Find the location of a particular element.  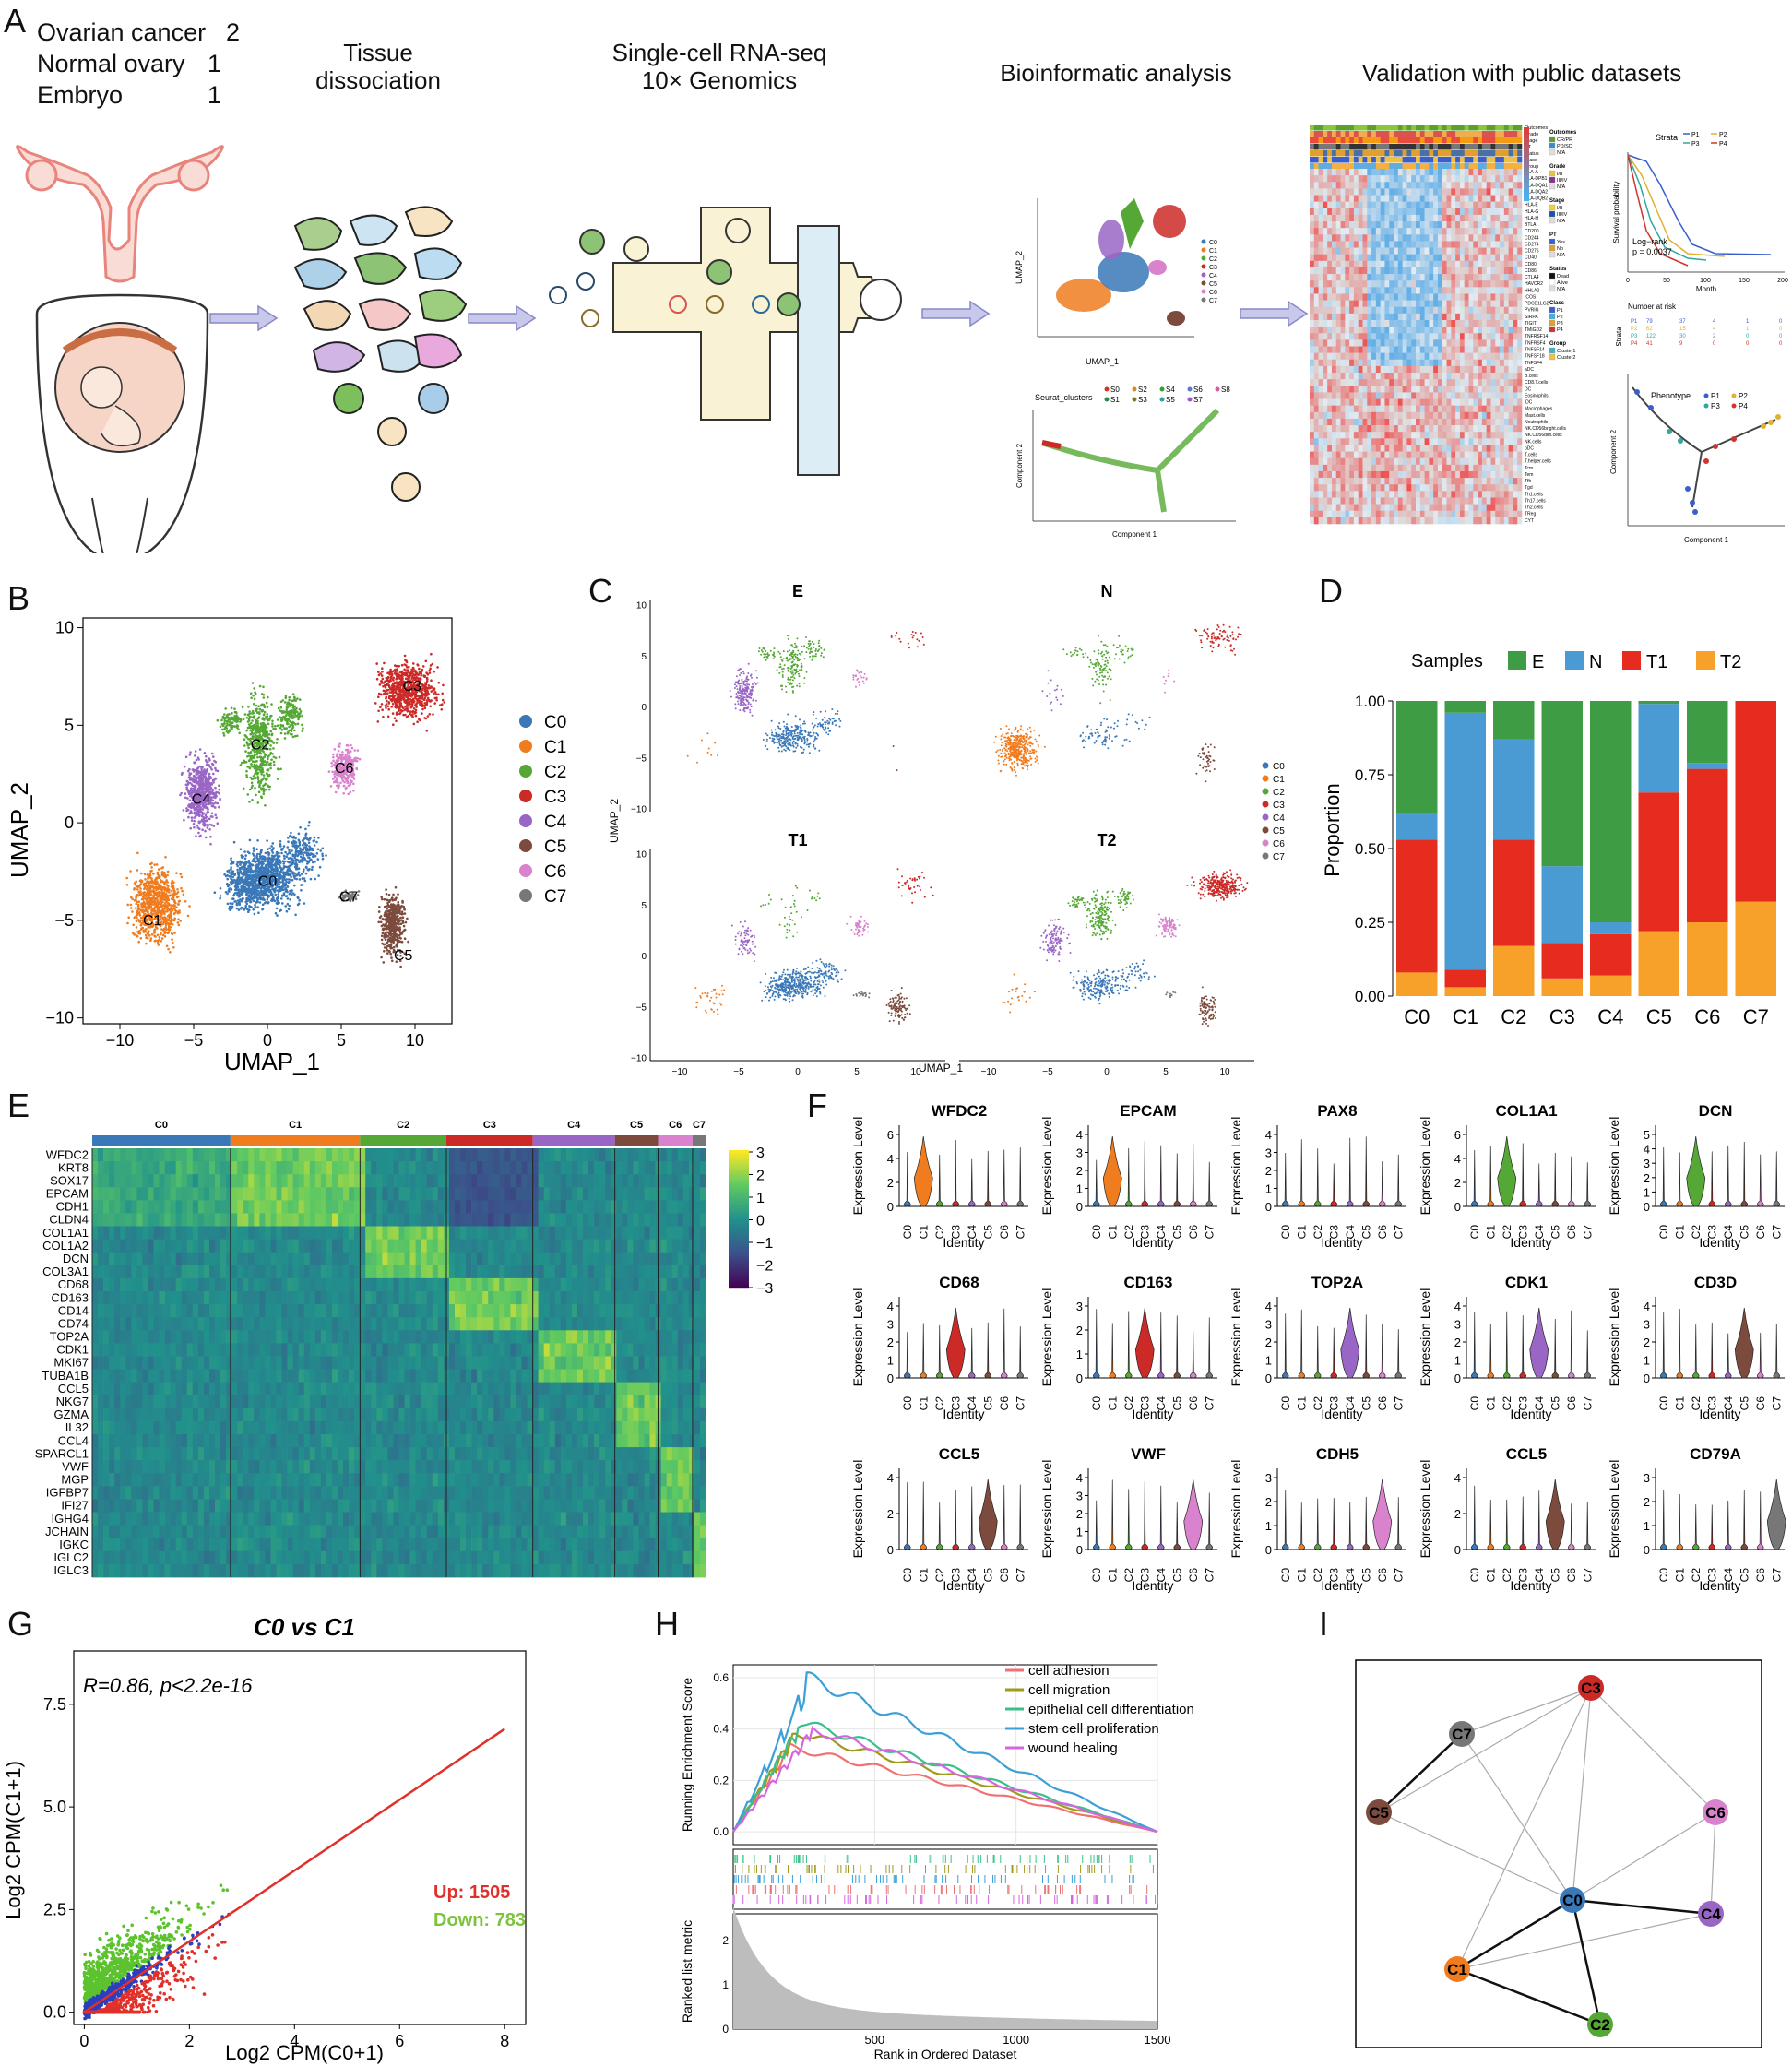

heat-gene-label: HLA-E is located at coordinates (1531, 205).